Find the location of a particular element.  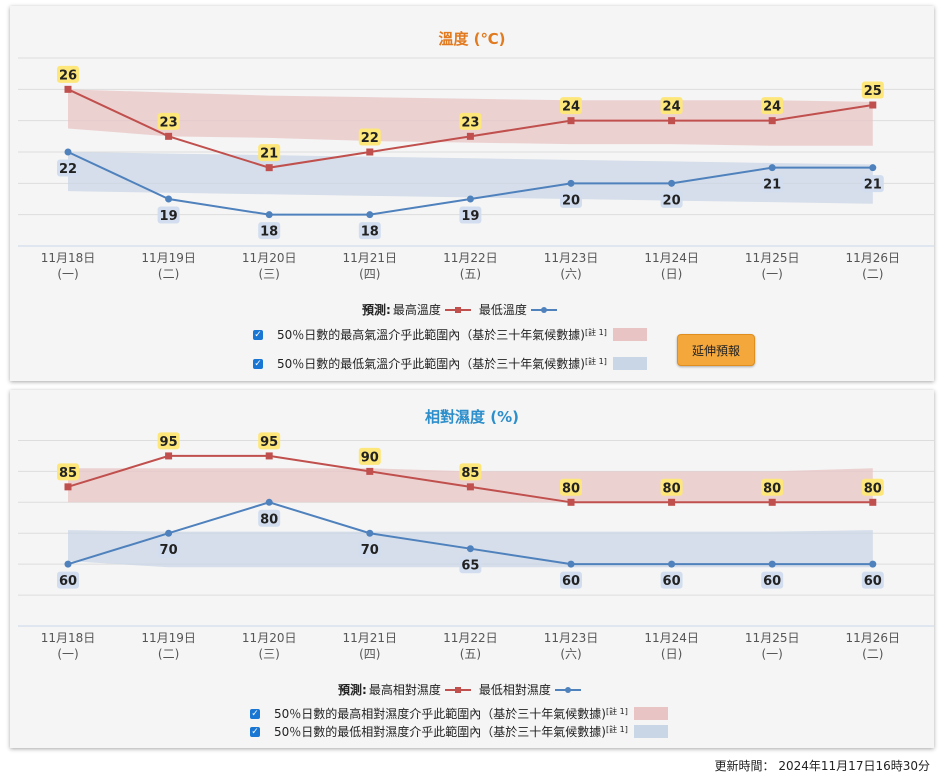

hum-max-band-toggle: ✓ 50％日數的最高相對濕度介乎此範圍內（基於三十年氣候數據) [註 1] is located at coordinates (459, 713).